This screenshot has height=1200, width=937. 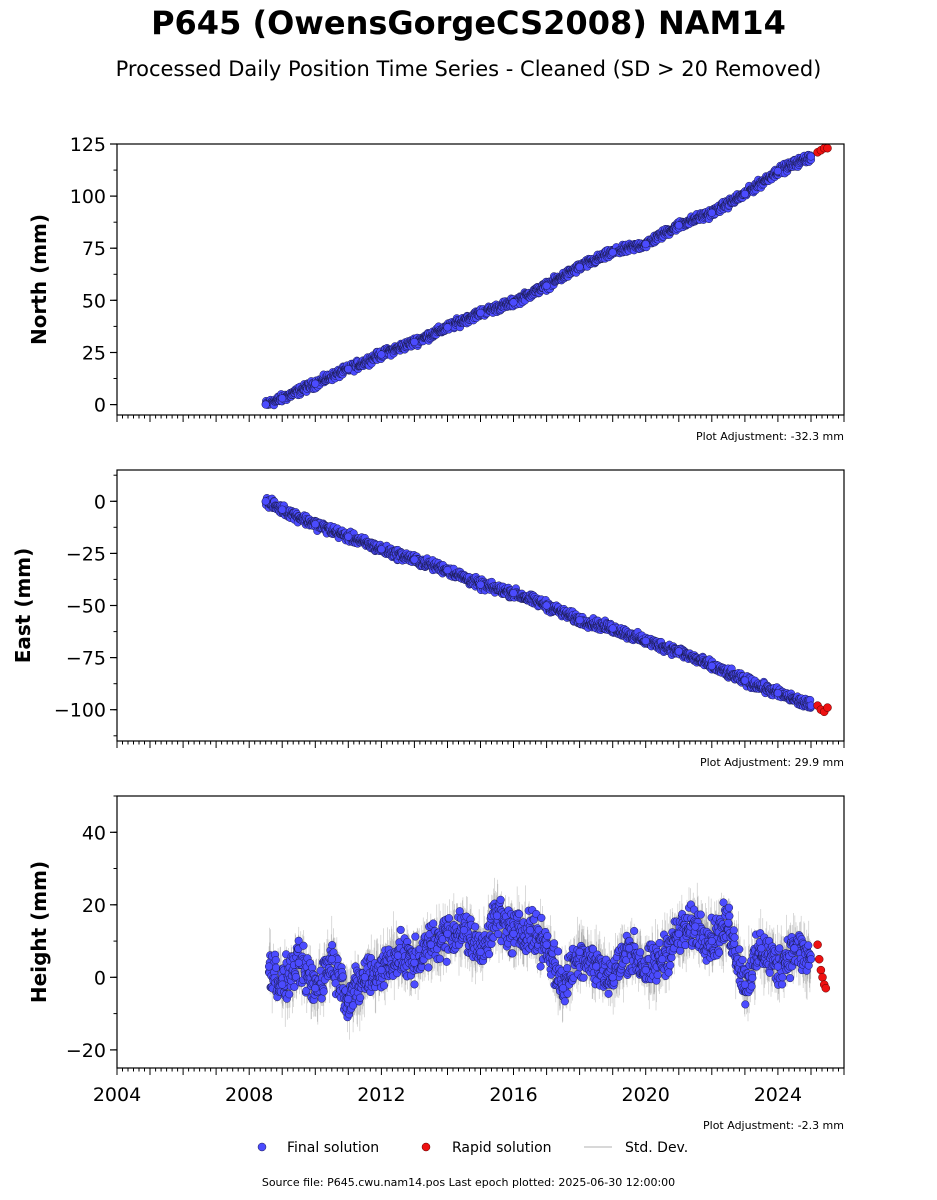 What do you see at coordinates (39, 932) in the screenshot?
I see `y-axis-title: Height (mm)` at bounding box center [39, 932].